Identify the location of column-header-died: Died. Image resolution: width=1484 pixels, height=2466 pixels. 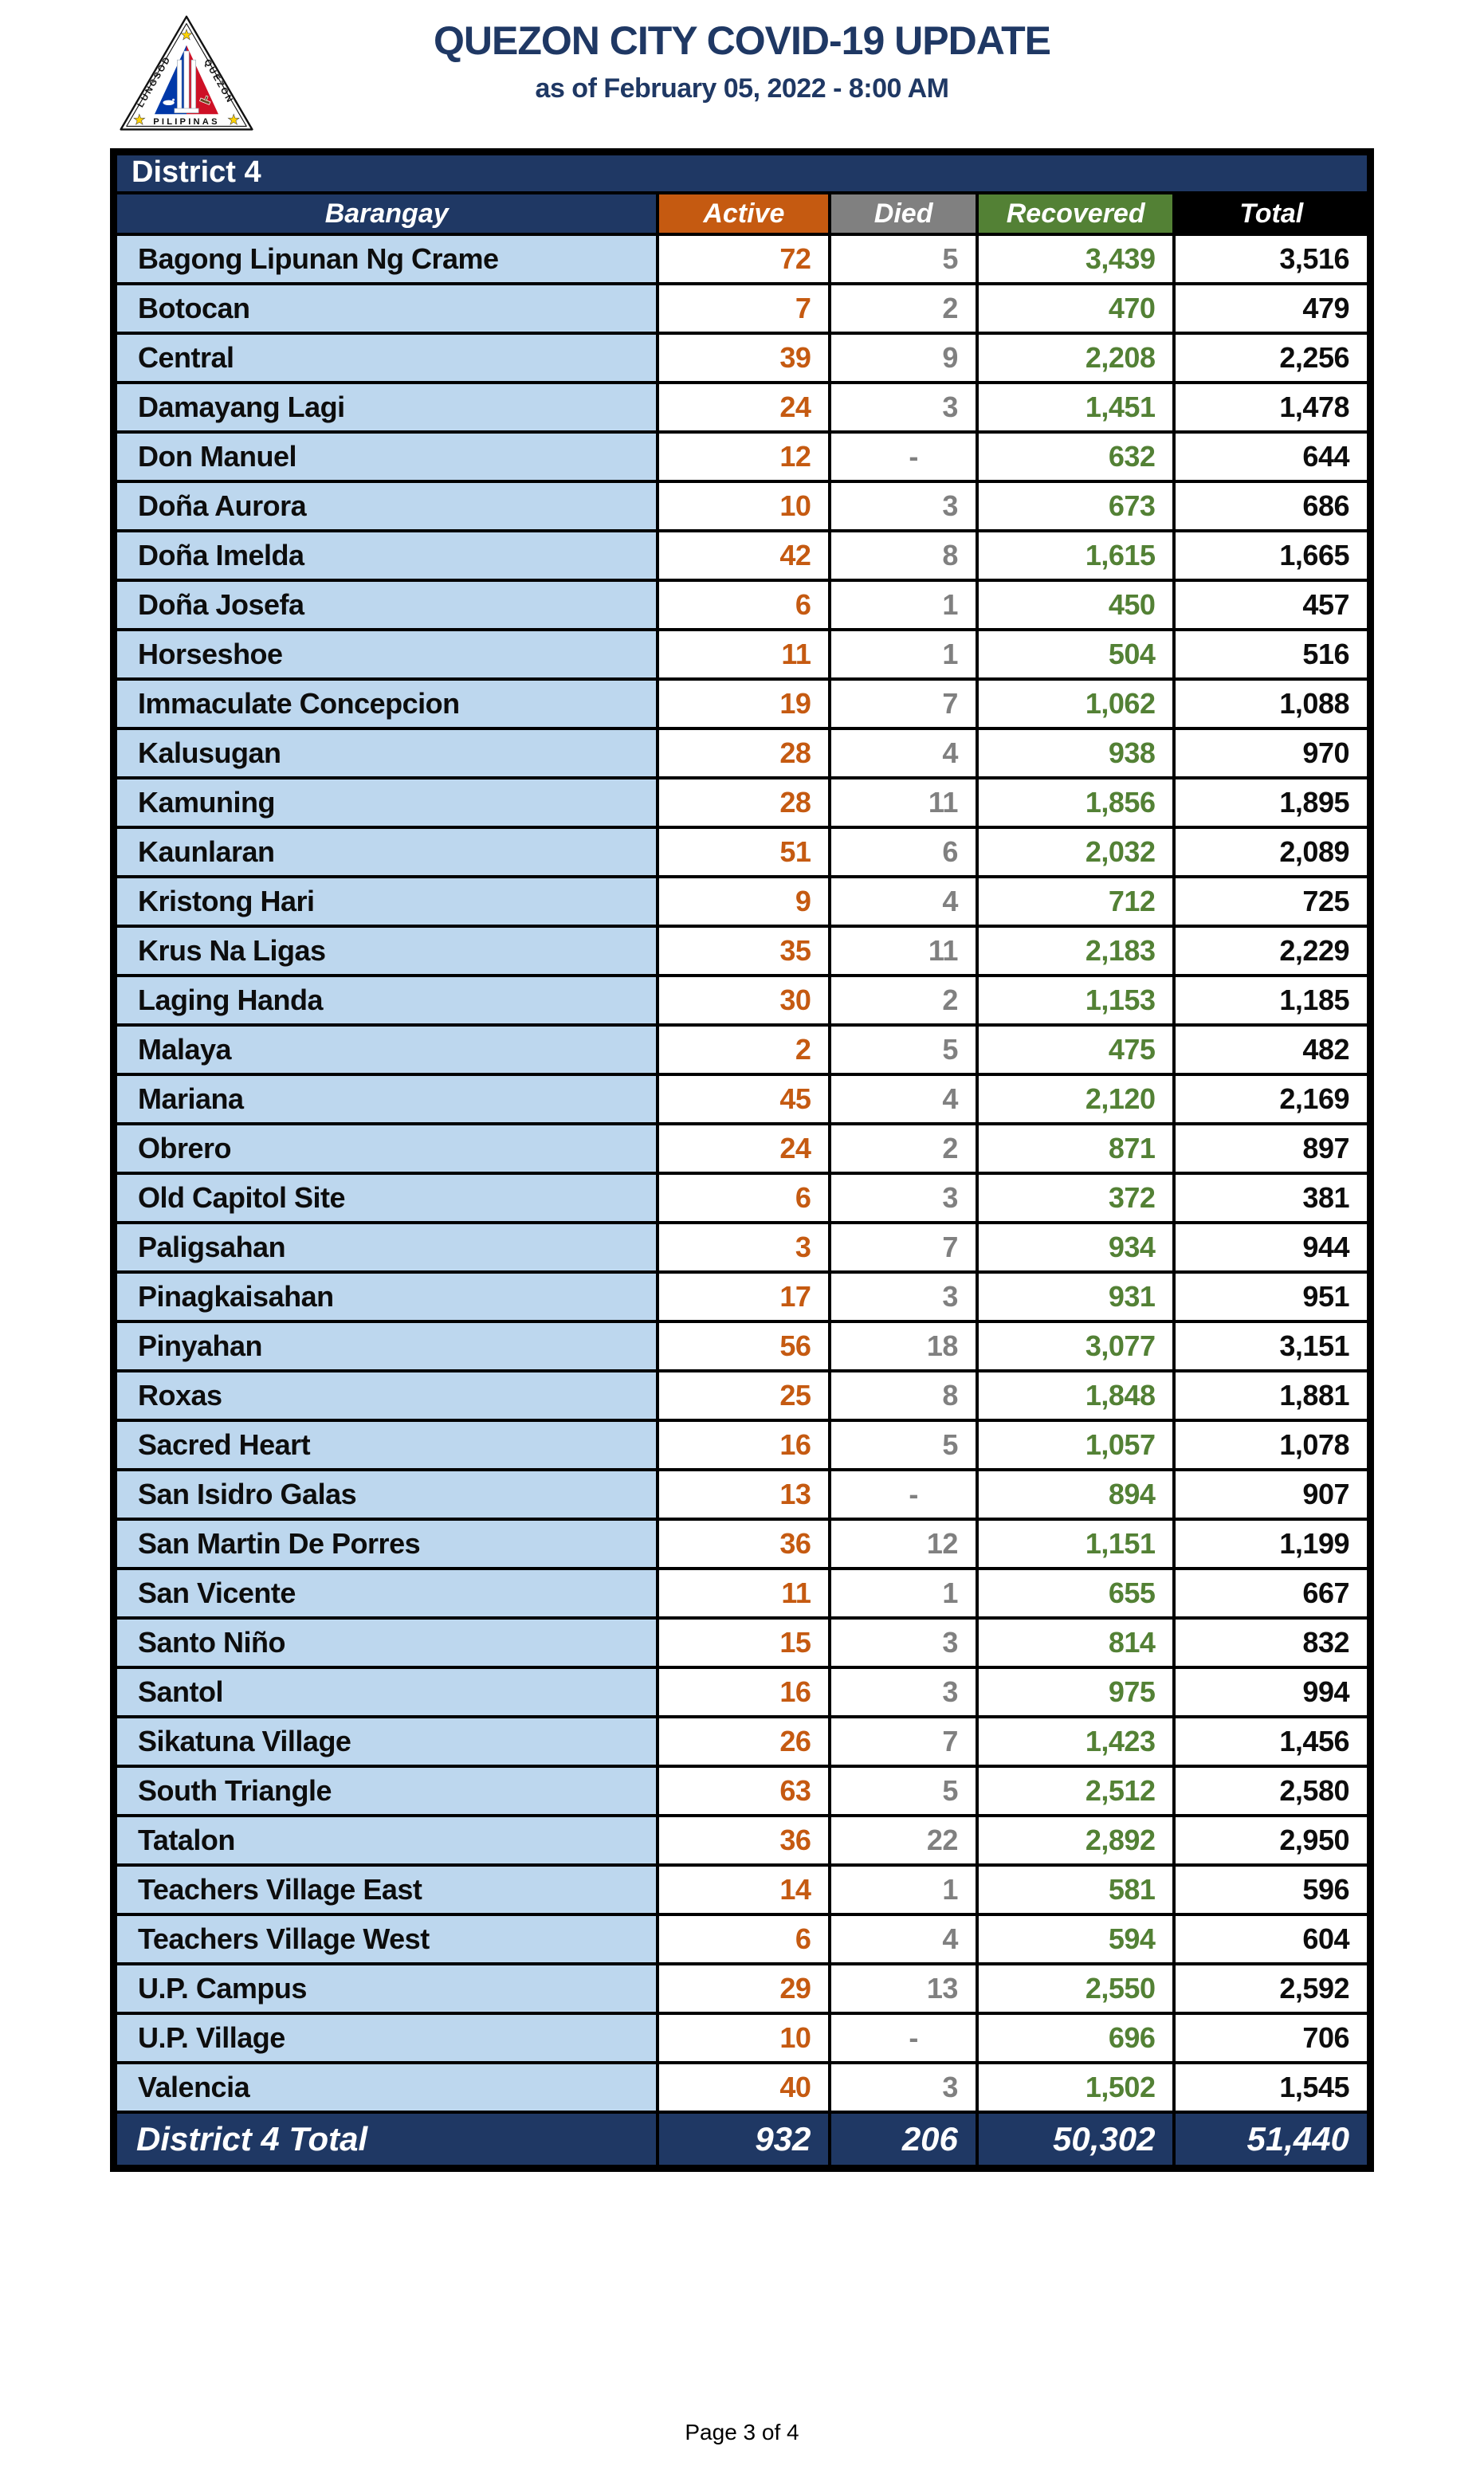
(903, 213).